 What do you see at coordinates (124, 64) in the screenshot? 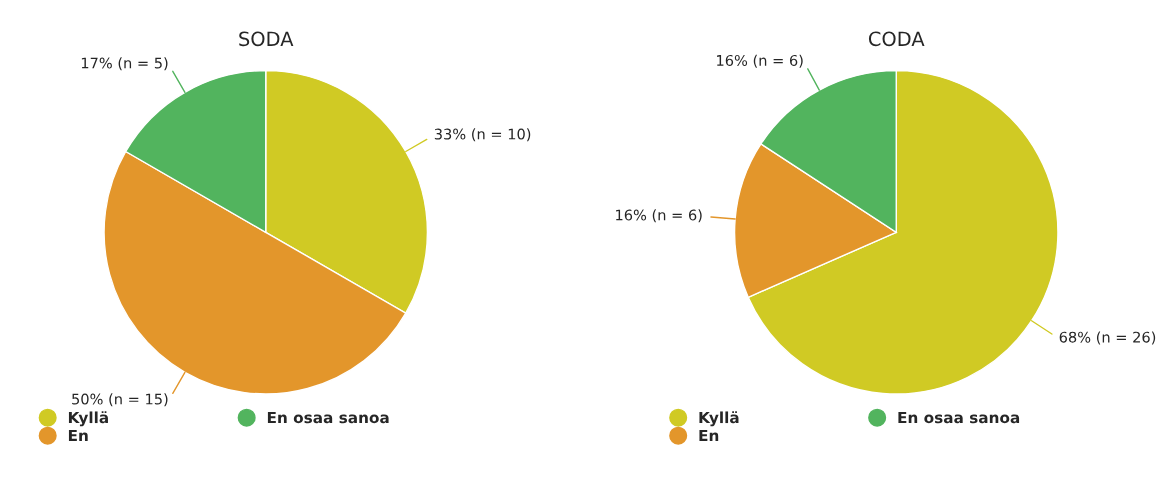
I see `data-label: 17% (n = 5)` at bounding box center [124, 64].